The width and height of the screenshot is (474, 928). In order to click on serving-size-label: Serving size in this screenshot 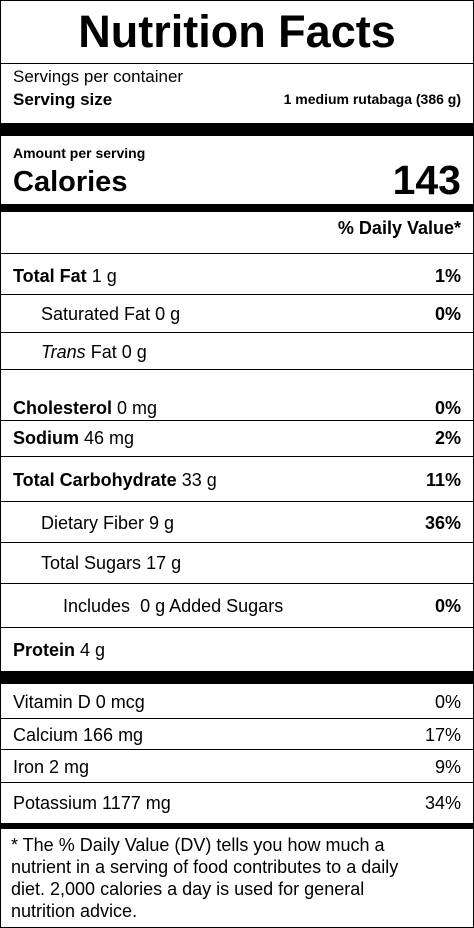, I will do `click(63, 99)`.